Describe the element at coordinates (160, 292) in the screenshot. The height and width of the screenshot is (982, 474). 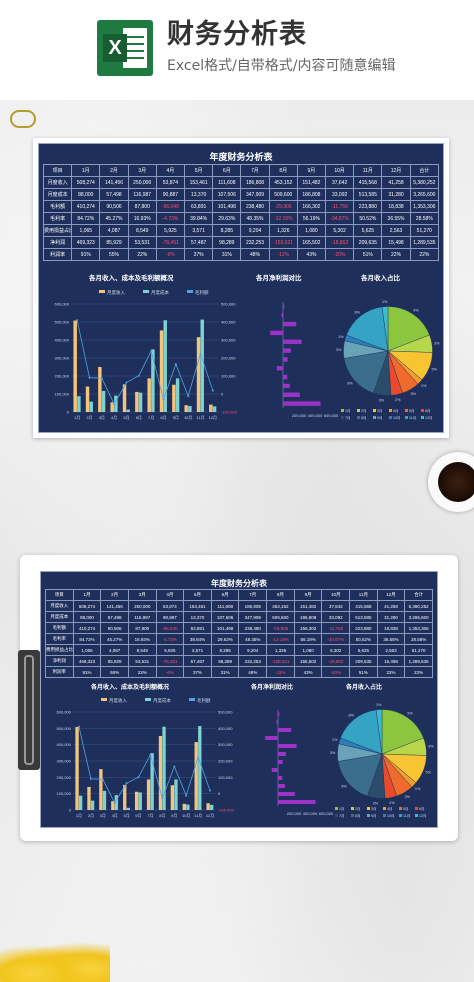
I see `legend-label: 月度成本` at that location.